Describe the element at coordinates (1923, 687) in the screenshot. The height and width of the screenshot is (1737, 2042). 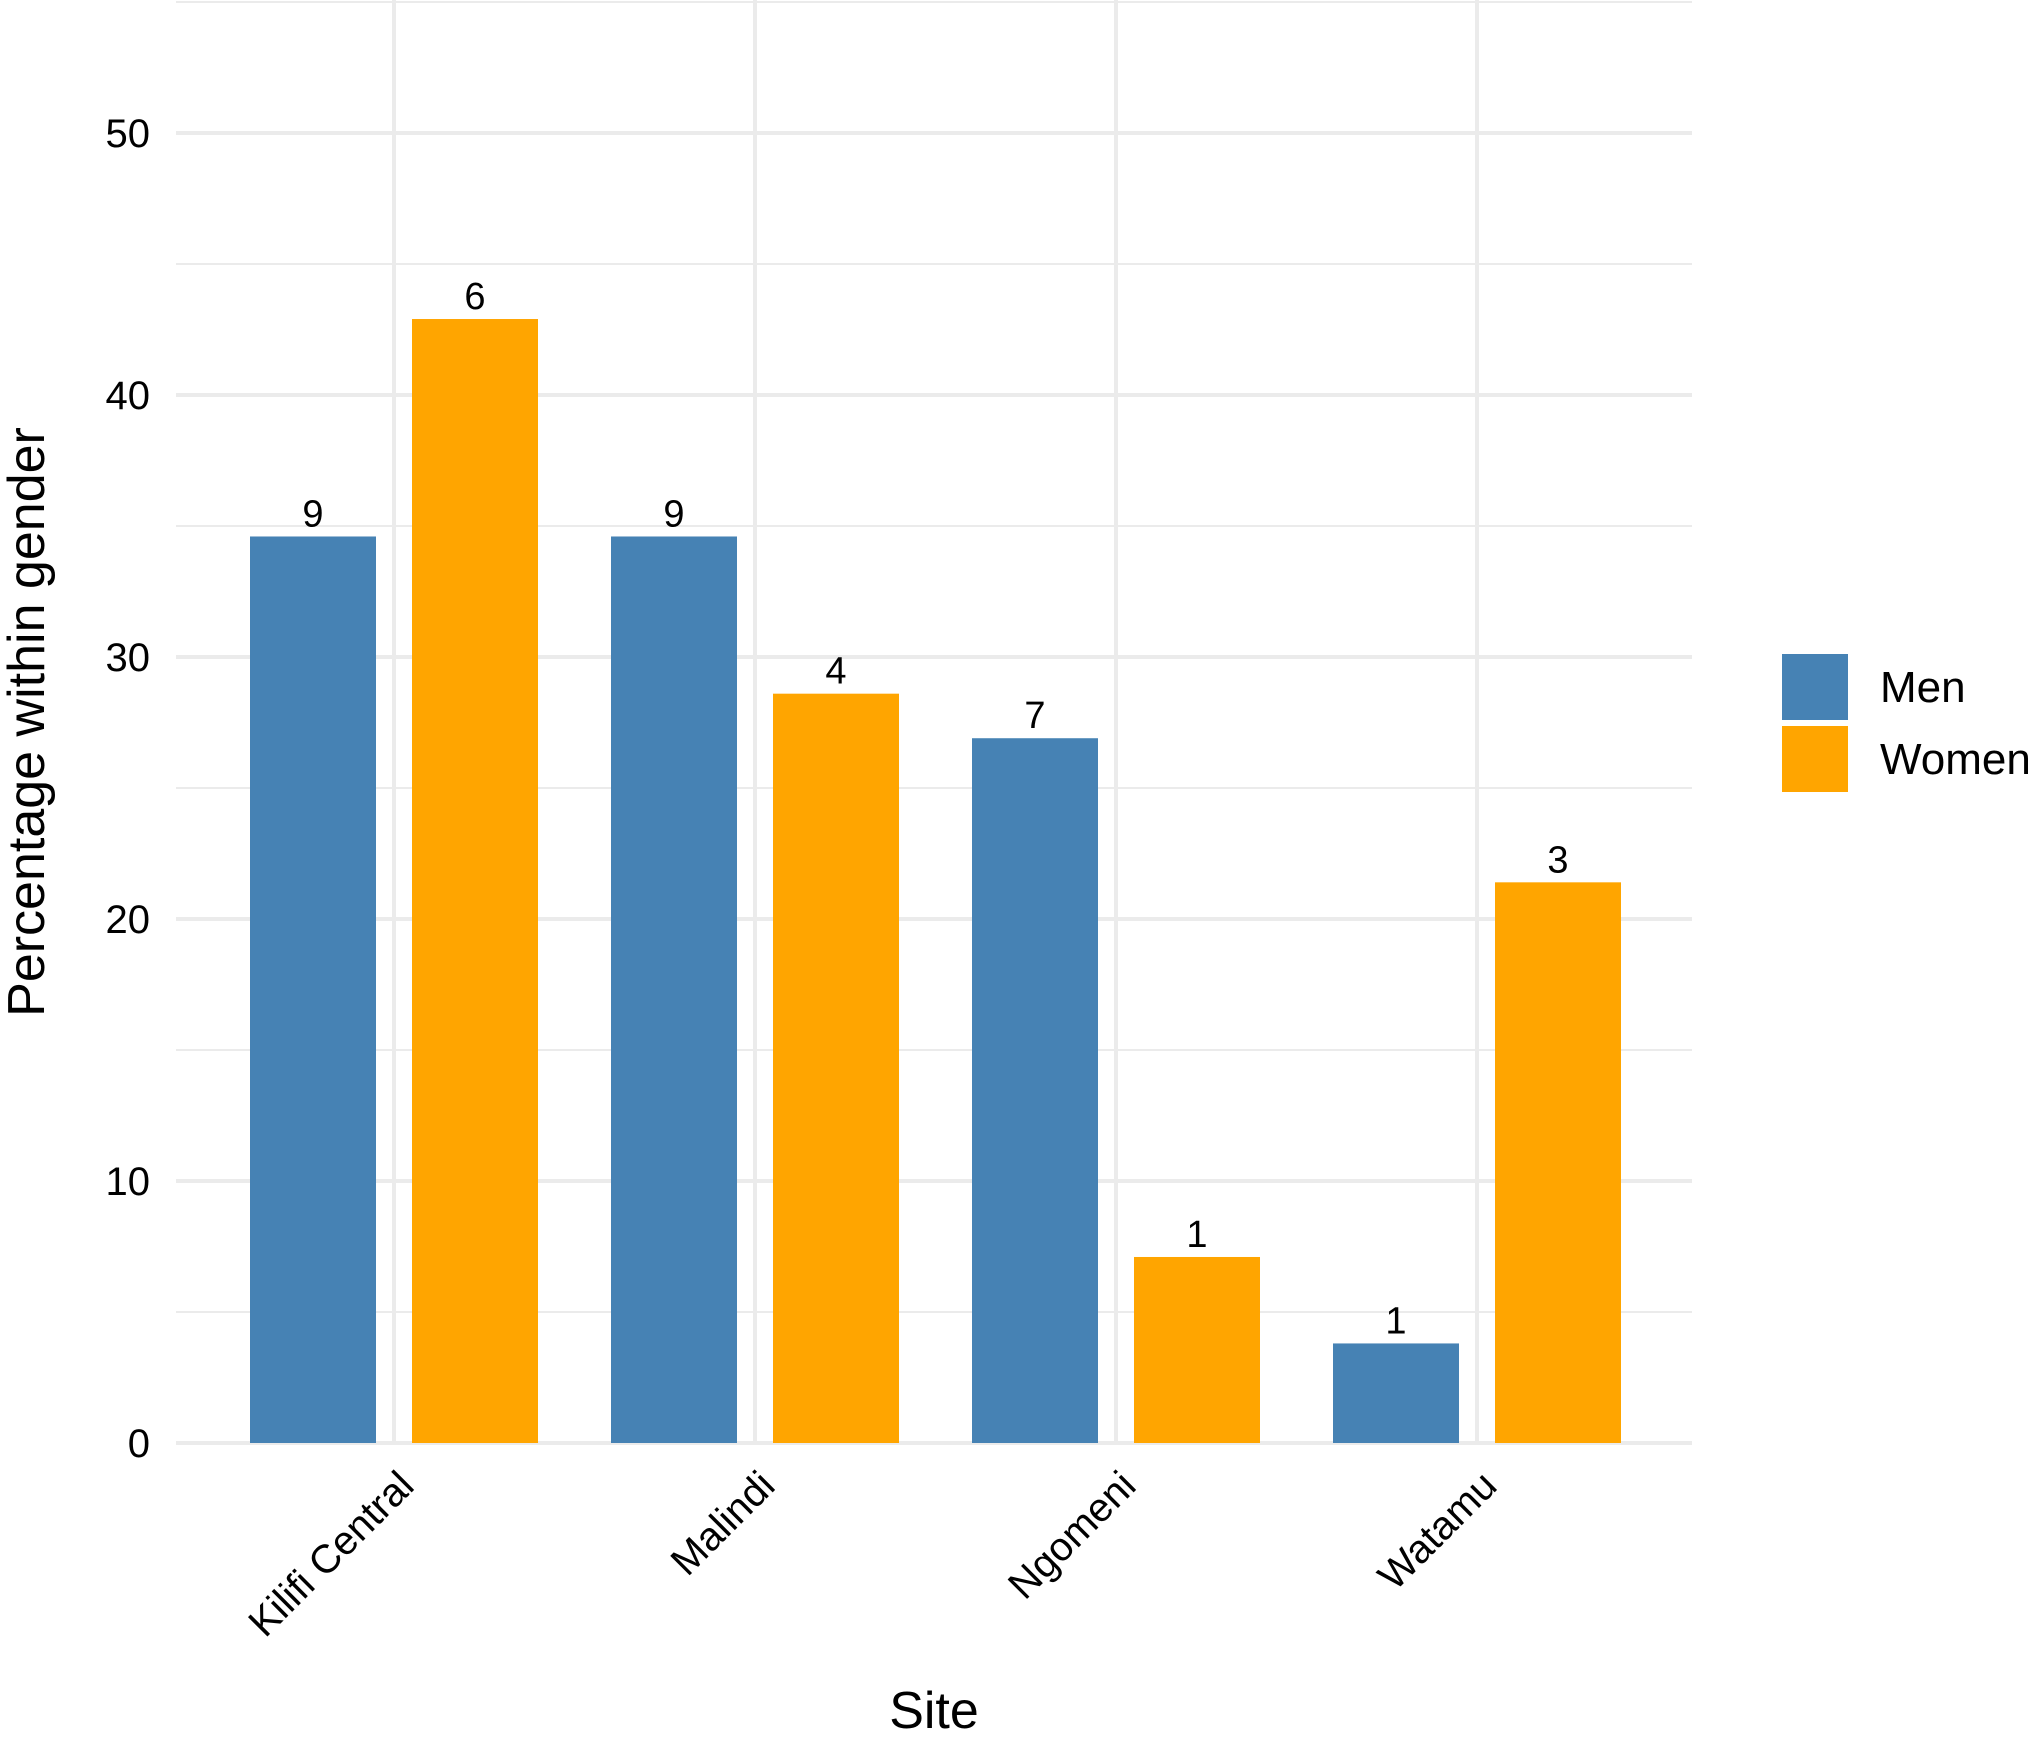
I see `legend-label-men: Men` at that location.